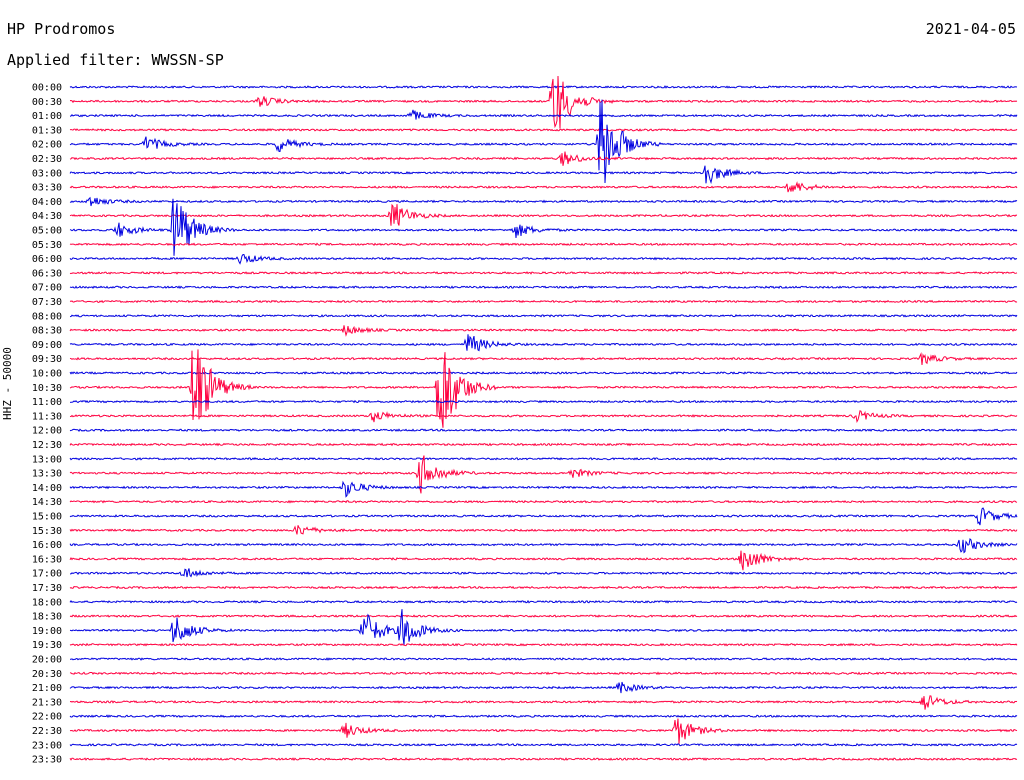  Describe the element at coordinates (47, 316) in the screenshot. I see `time-label: 08:00` at that location.